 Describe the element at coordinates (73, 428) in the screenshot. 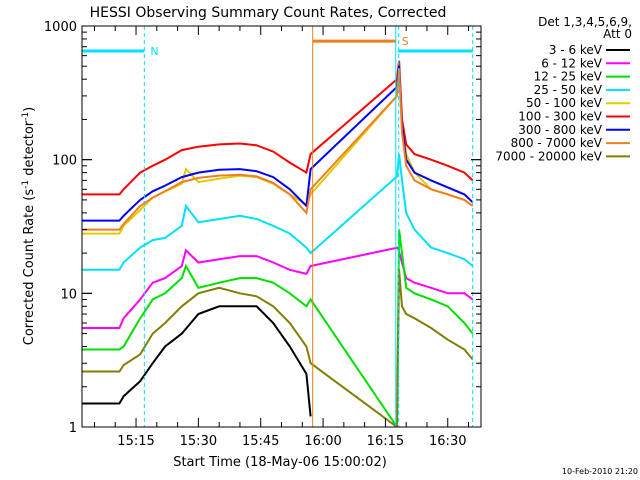

I see `y-tick-label: 1` at that location.